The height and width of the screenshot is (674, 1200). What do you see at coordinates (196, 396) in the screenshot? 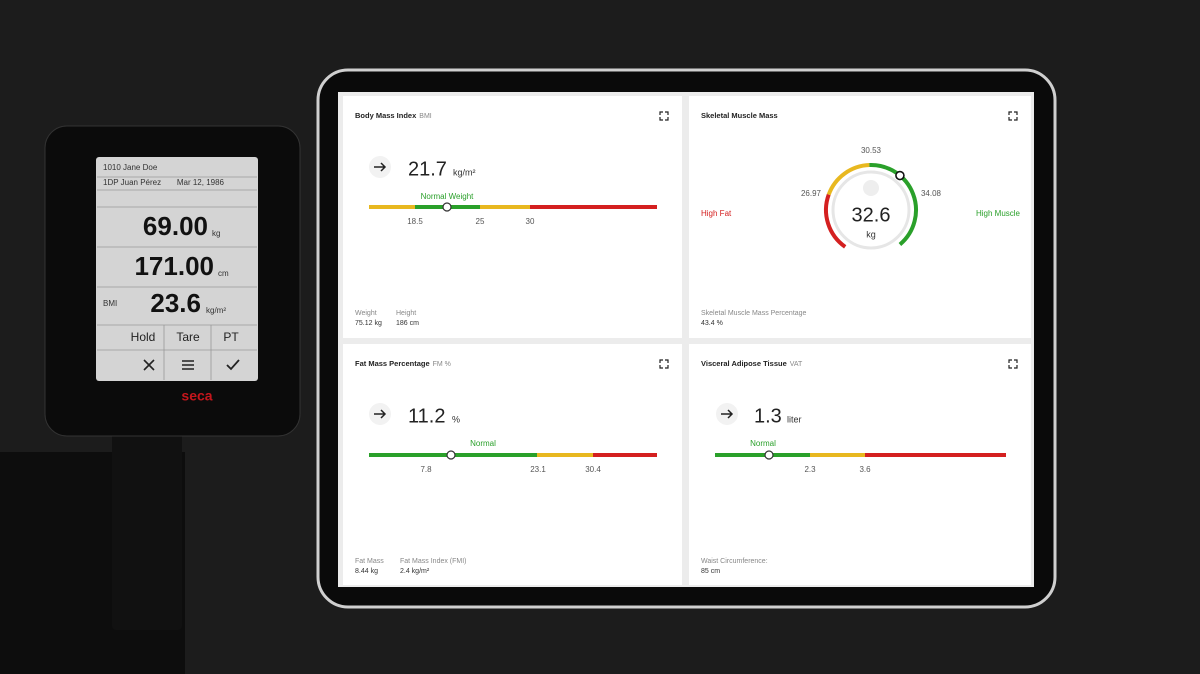
I see `brand: seca` at bounding box center [196, 396].